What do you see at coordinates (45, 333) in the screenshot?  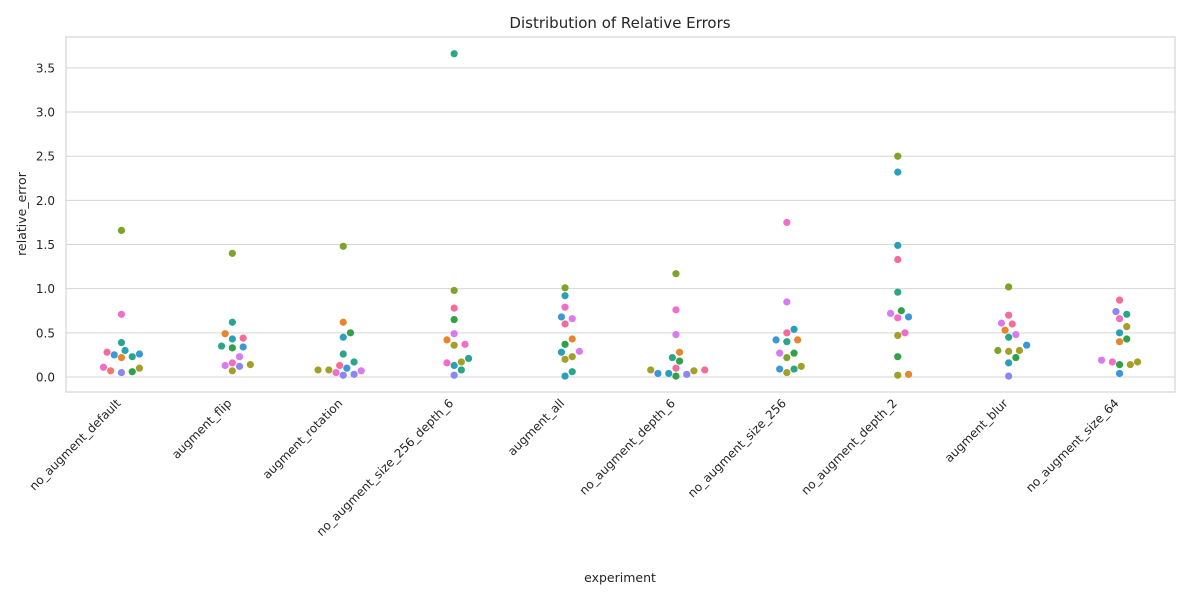 I see `y-tick-label: 0.5` at bounding box center [45, 333].